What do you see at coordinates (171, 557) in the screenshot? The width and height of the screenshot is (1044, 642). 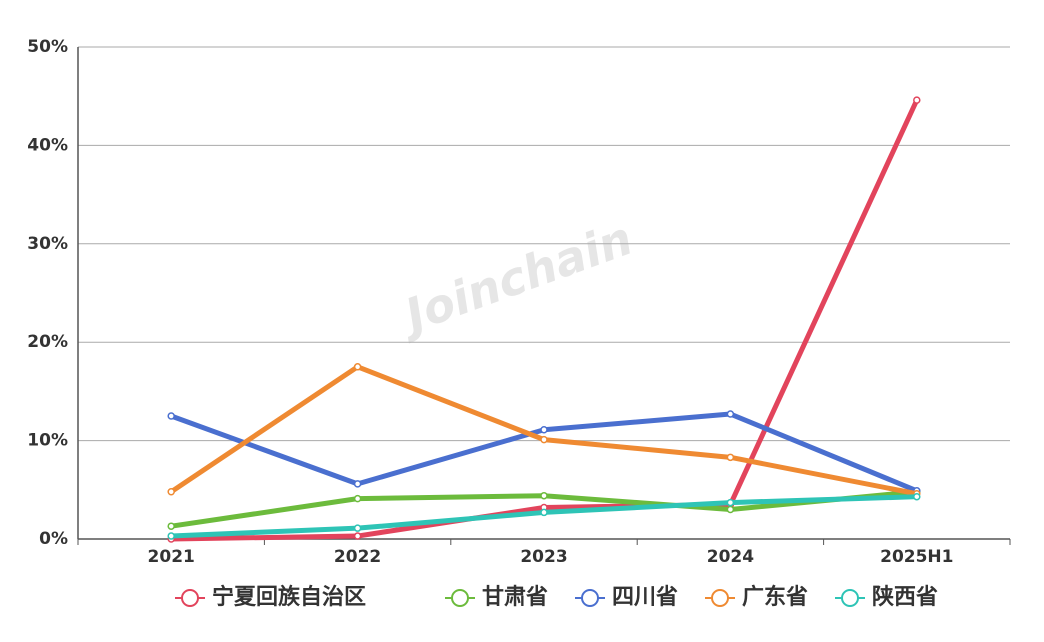 I see `x-tick-label: 2021` at bounding box center [171, 557].